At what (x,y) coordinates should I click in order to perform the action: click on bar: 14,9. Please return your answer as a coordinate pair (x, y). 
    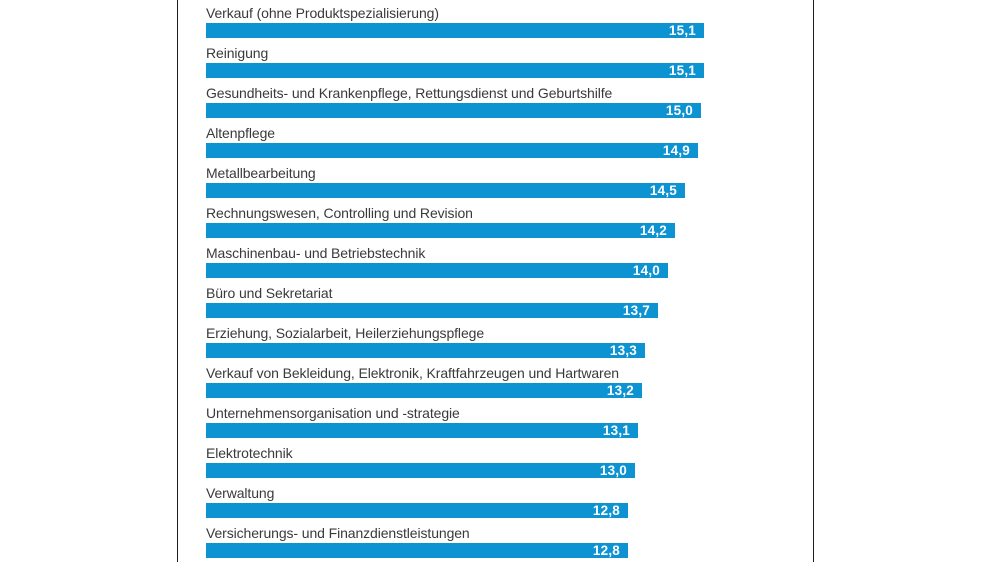
    Looking at the image, I should click on (452, 150).